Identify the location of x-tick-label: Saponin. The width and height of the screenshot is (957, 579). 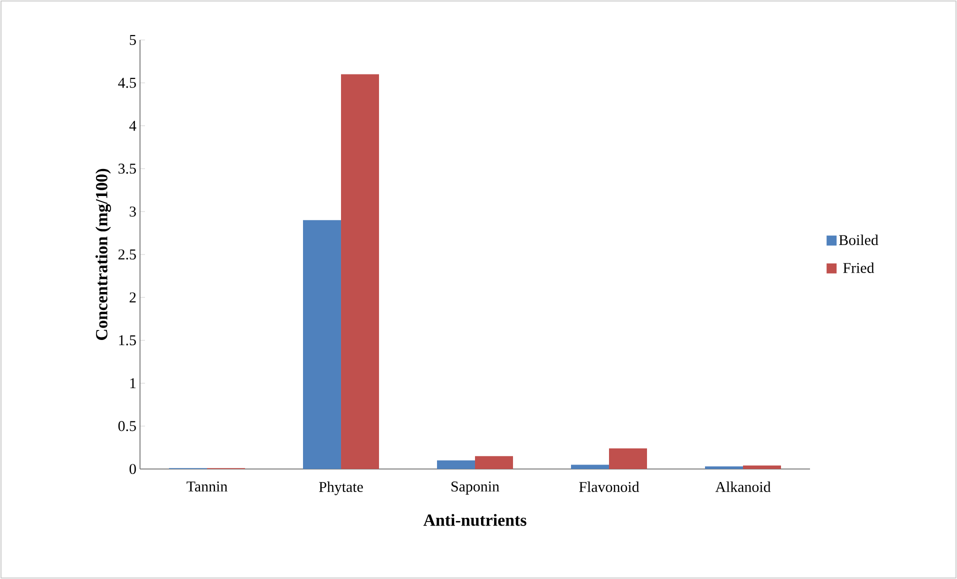
(476, 488).